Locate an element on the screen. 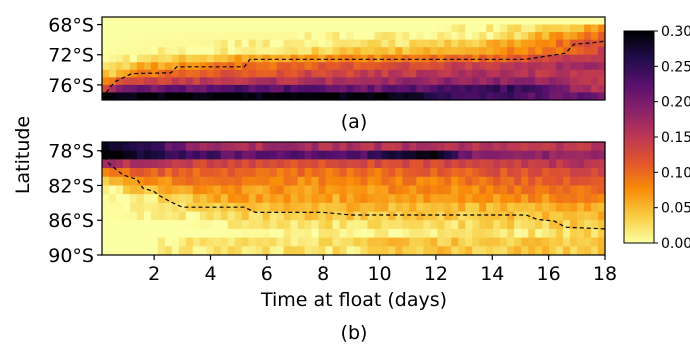 This screenshot has height=348, width=690. colorbar-tick-label: 0.20 is located at coordinates (675, 103).